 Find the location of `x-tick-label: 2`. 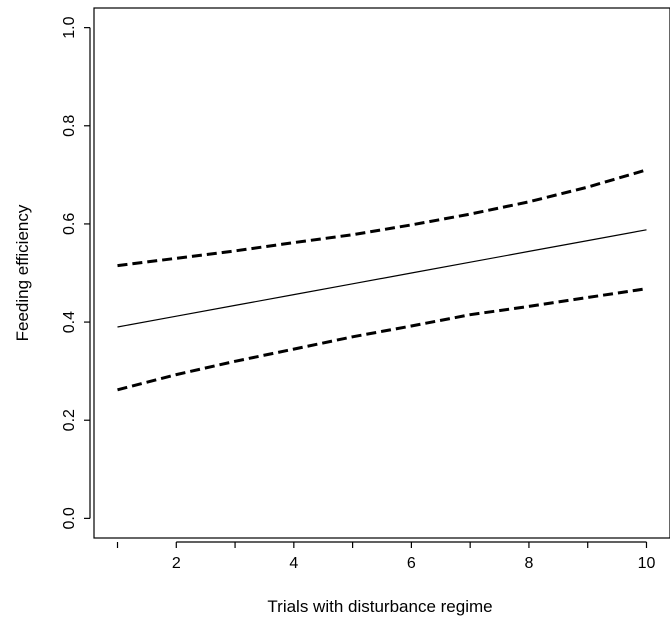

x-tick-label: 2 is located at coordinates (176, 563).